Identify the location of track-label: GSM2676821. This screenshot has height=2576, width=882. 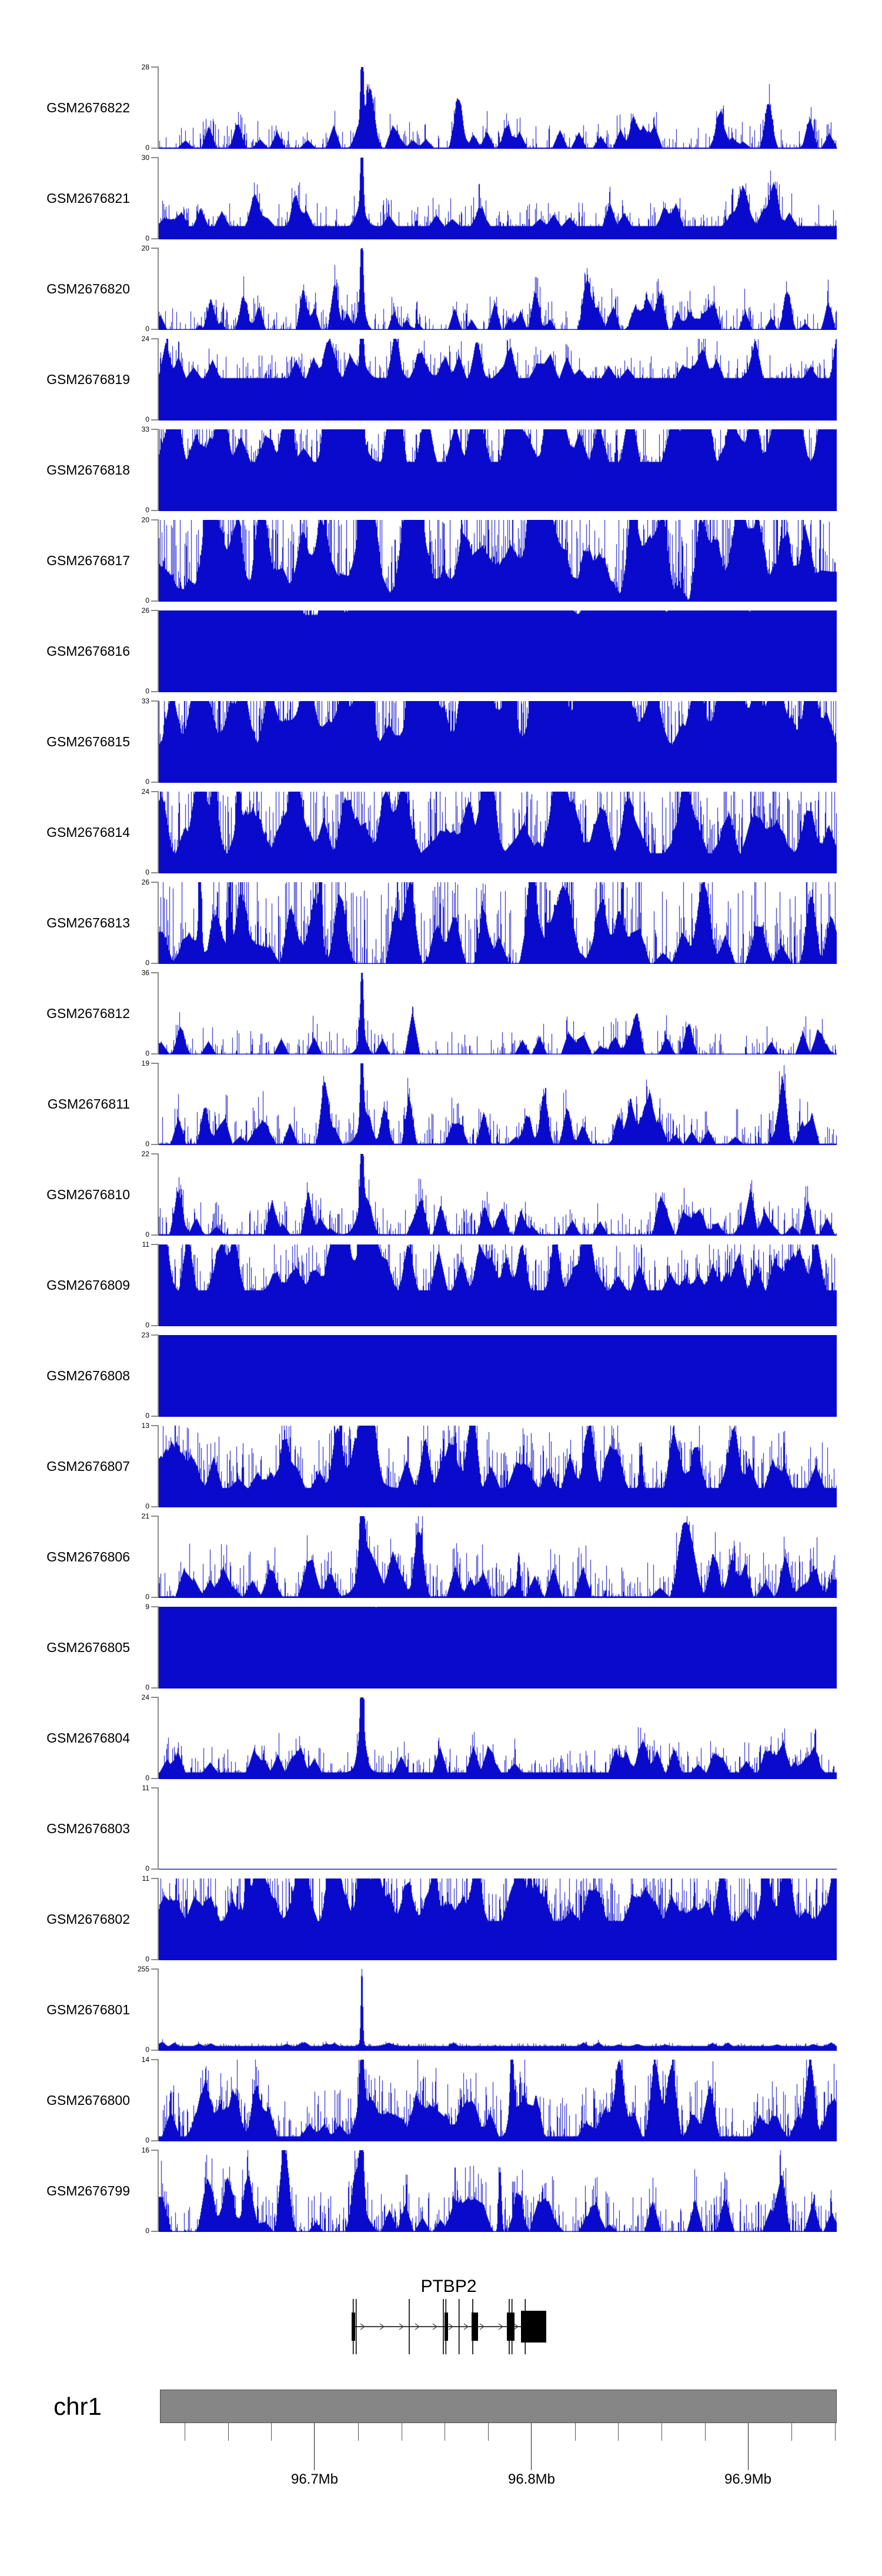
(88, 198).